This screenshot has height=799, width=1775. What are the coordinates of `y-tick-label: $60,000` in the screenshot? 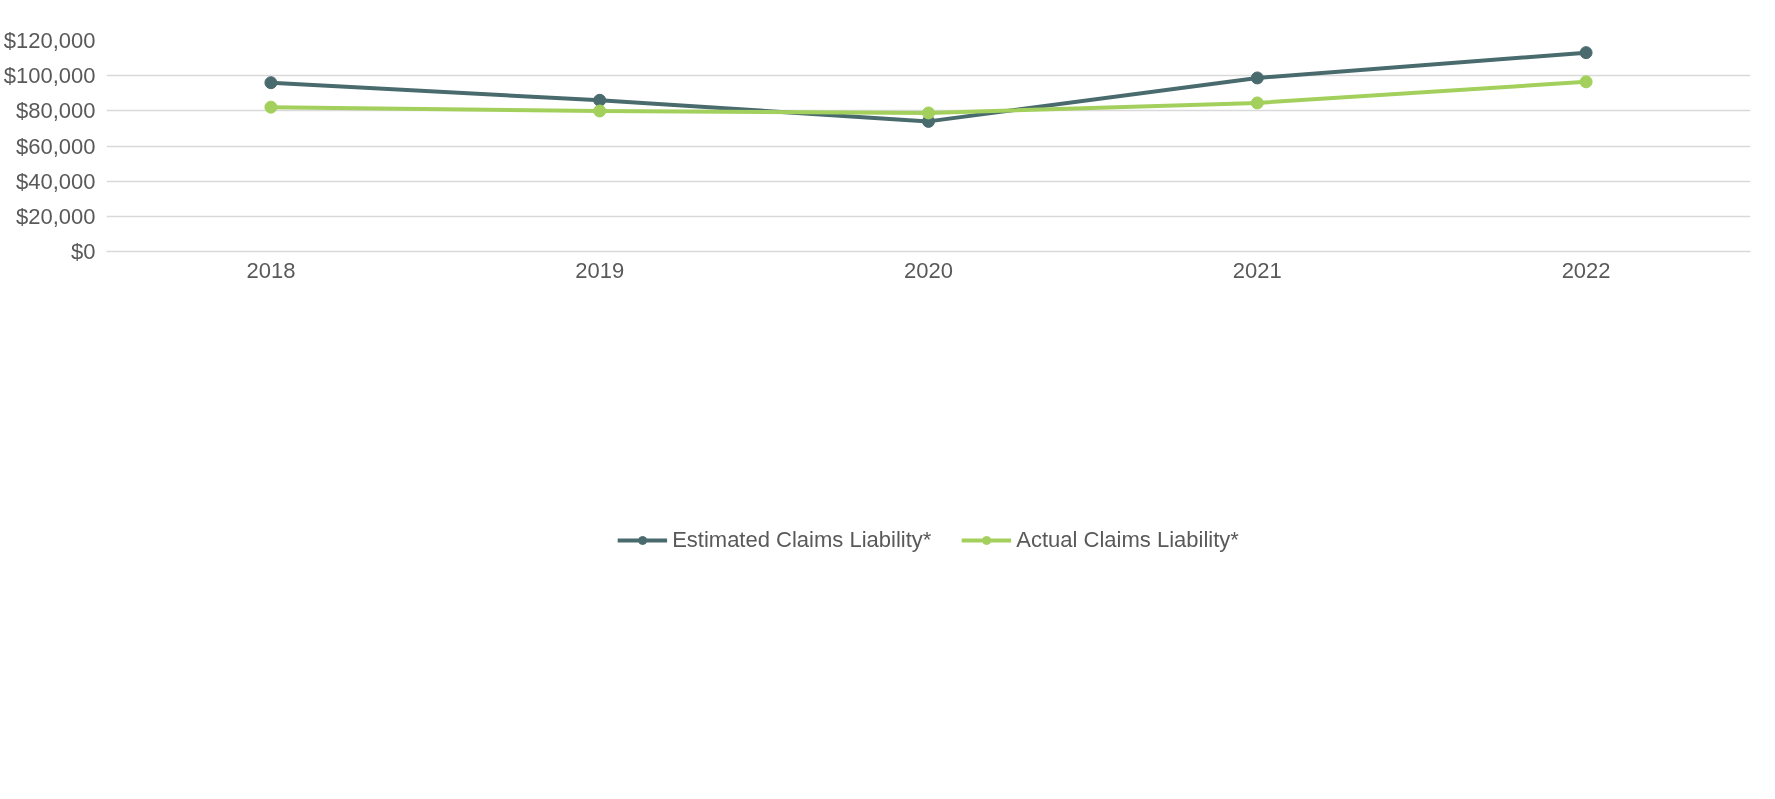 It's located at (55, 146).